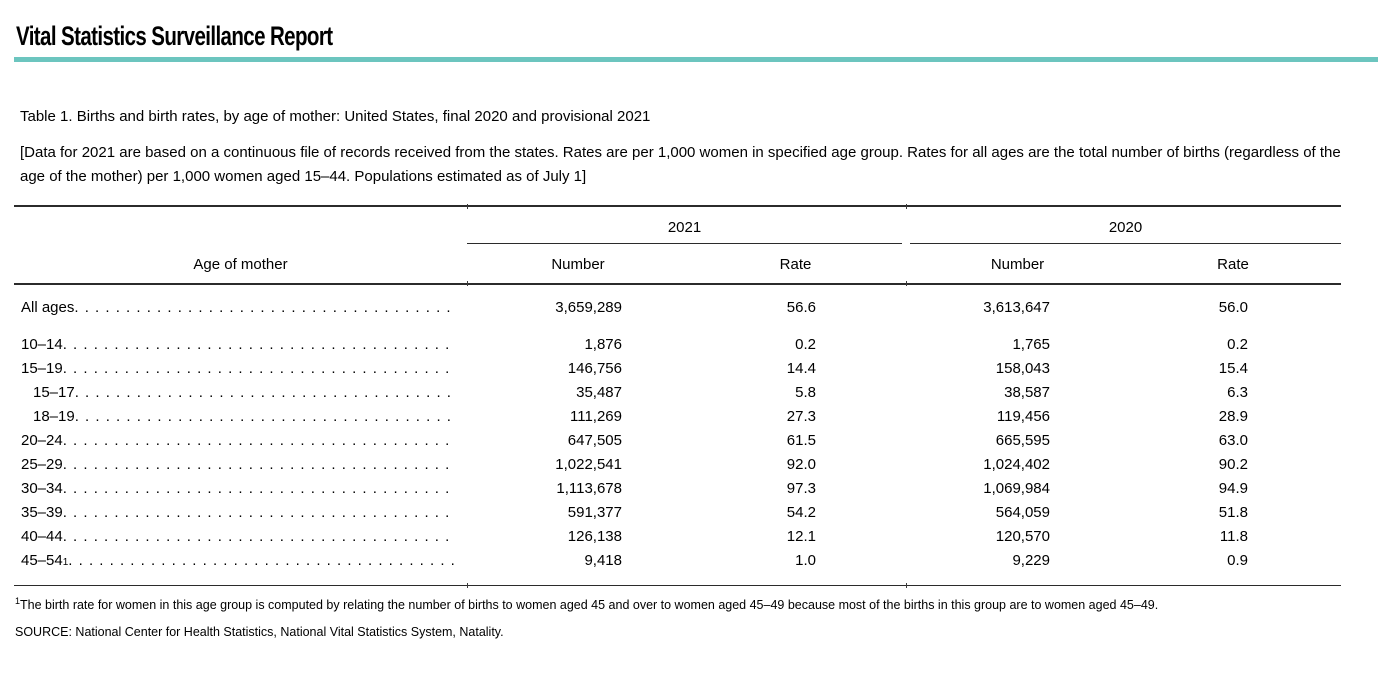 This screenshot has height=700, width=1392. I want to click on value-cell: 1,069,984, so click(1016, 488).